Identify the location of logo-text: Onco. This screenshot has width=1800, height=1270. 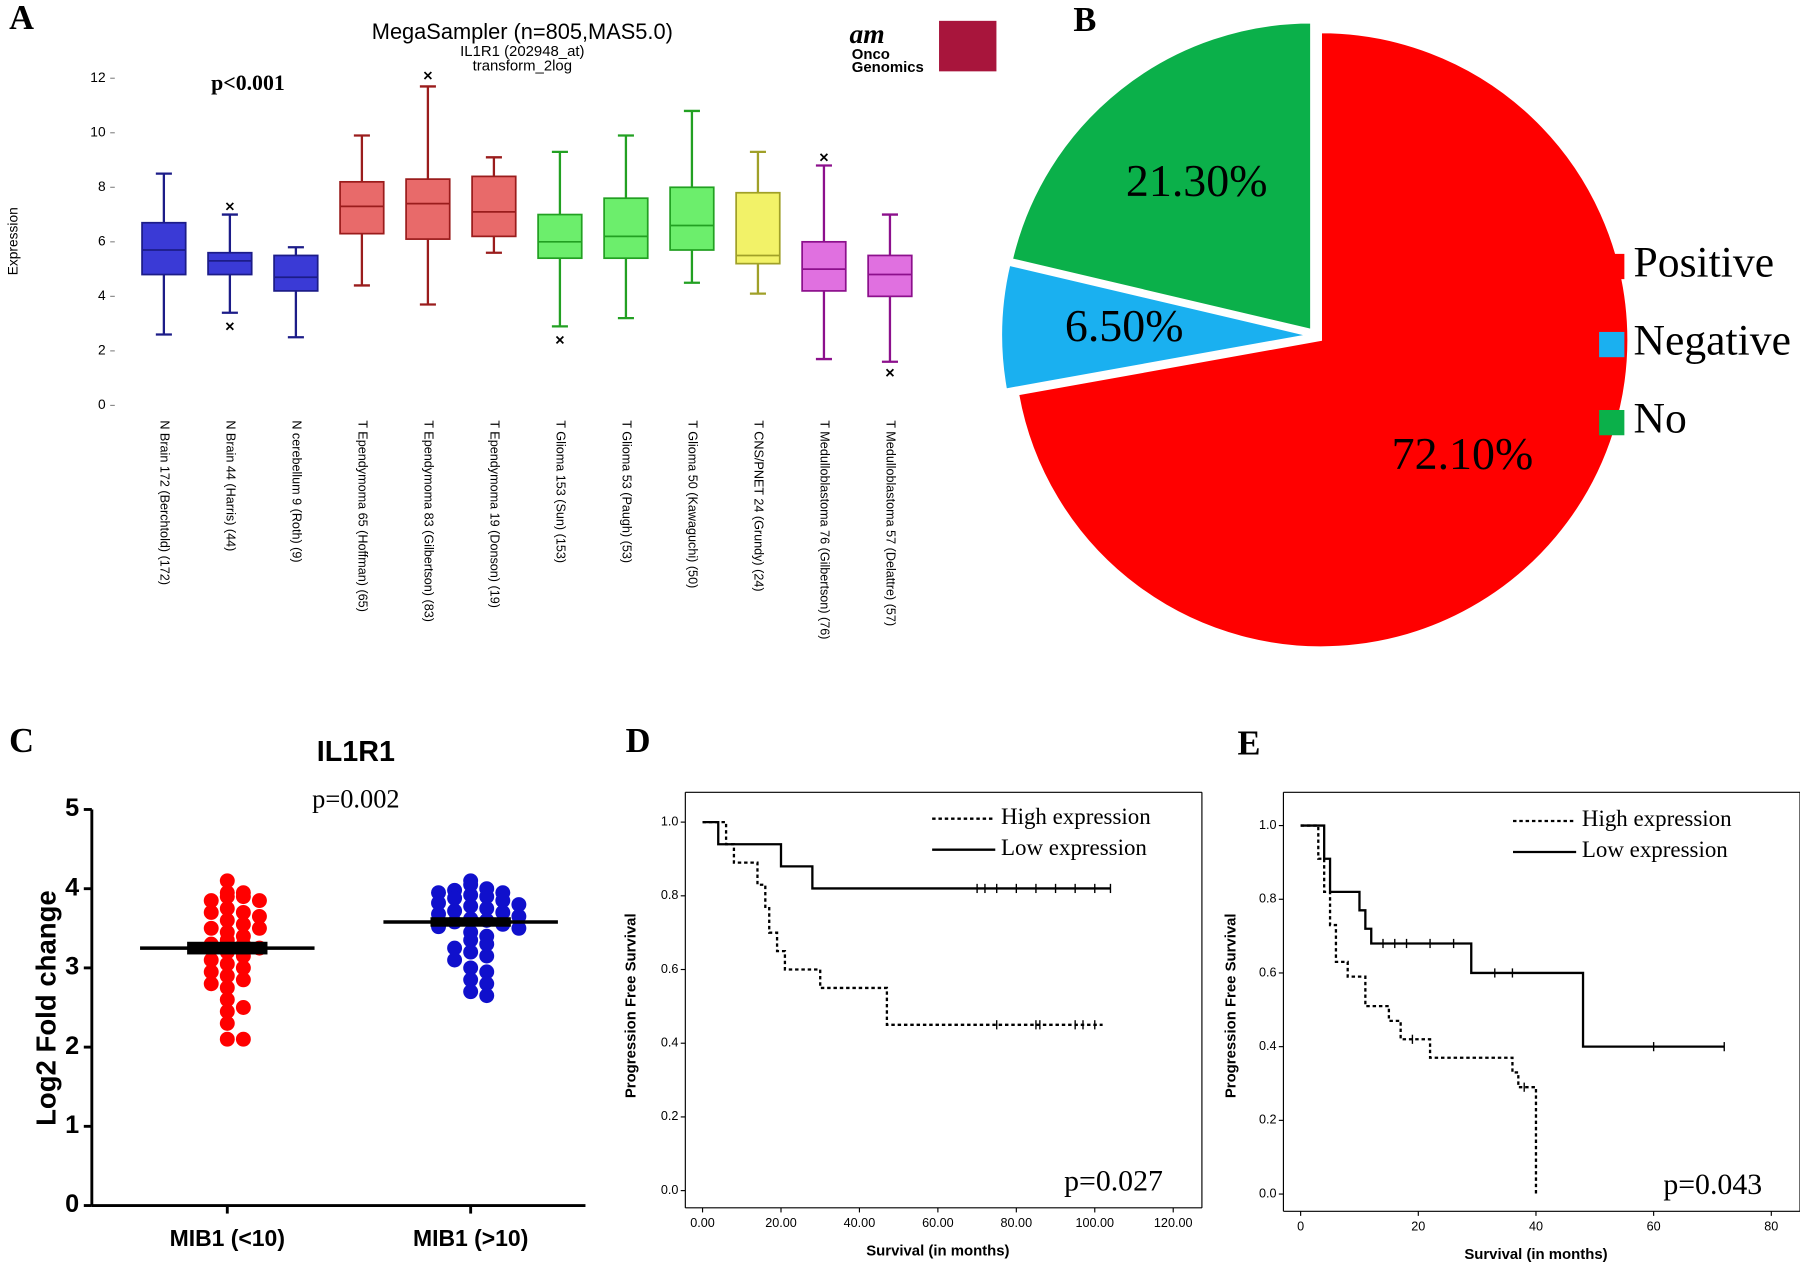
(871, 54).